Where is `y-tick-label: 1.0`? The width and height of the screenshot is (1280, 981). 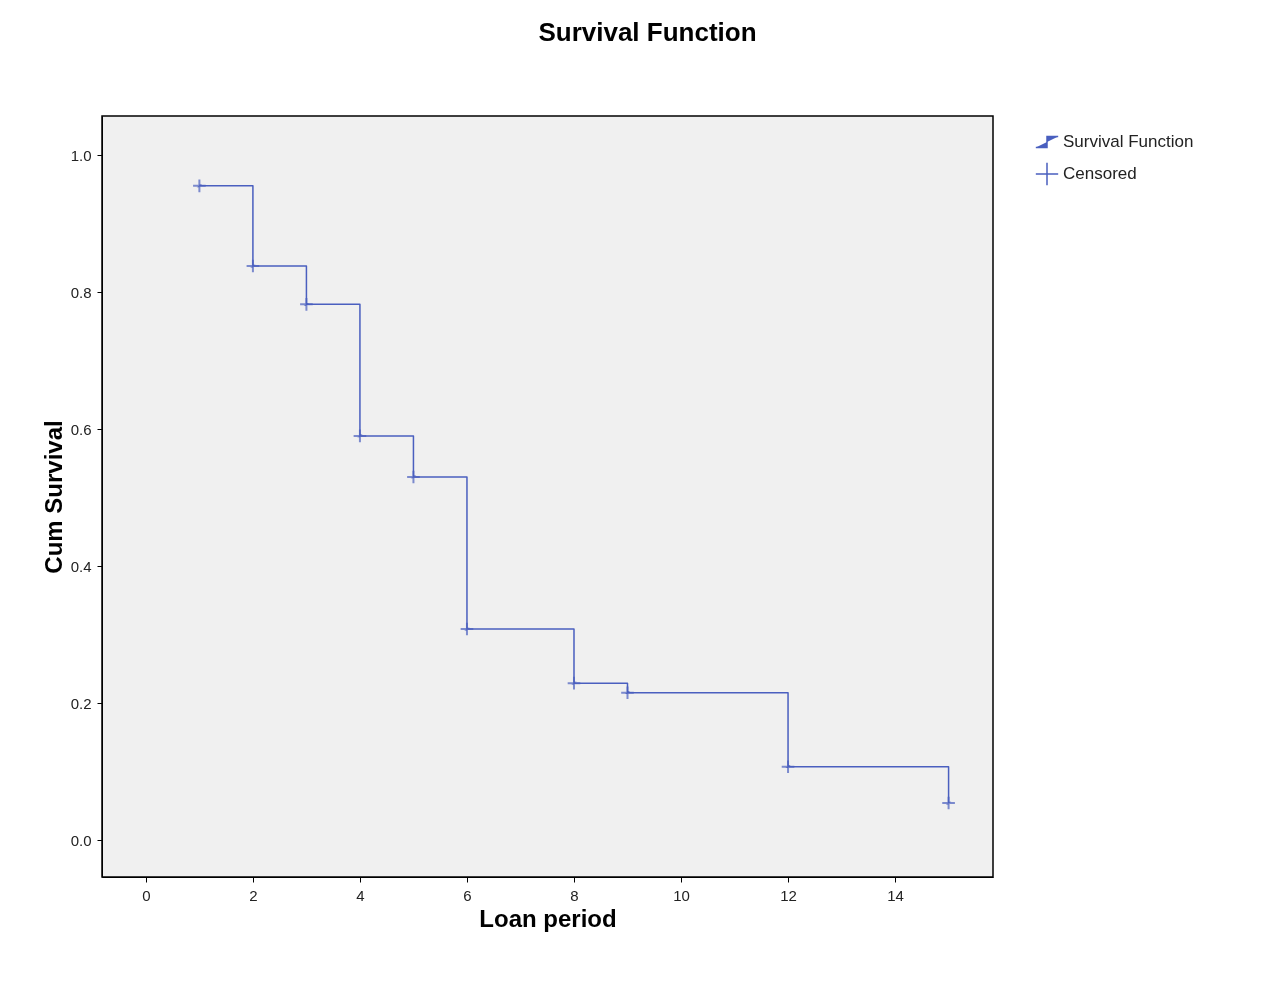
y-tick-label: 1.0 is located at coordinates (81, 155).